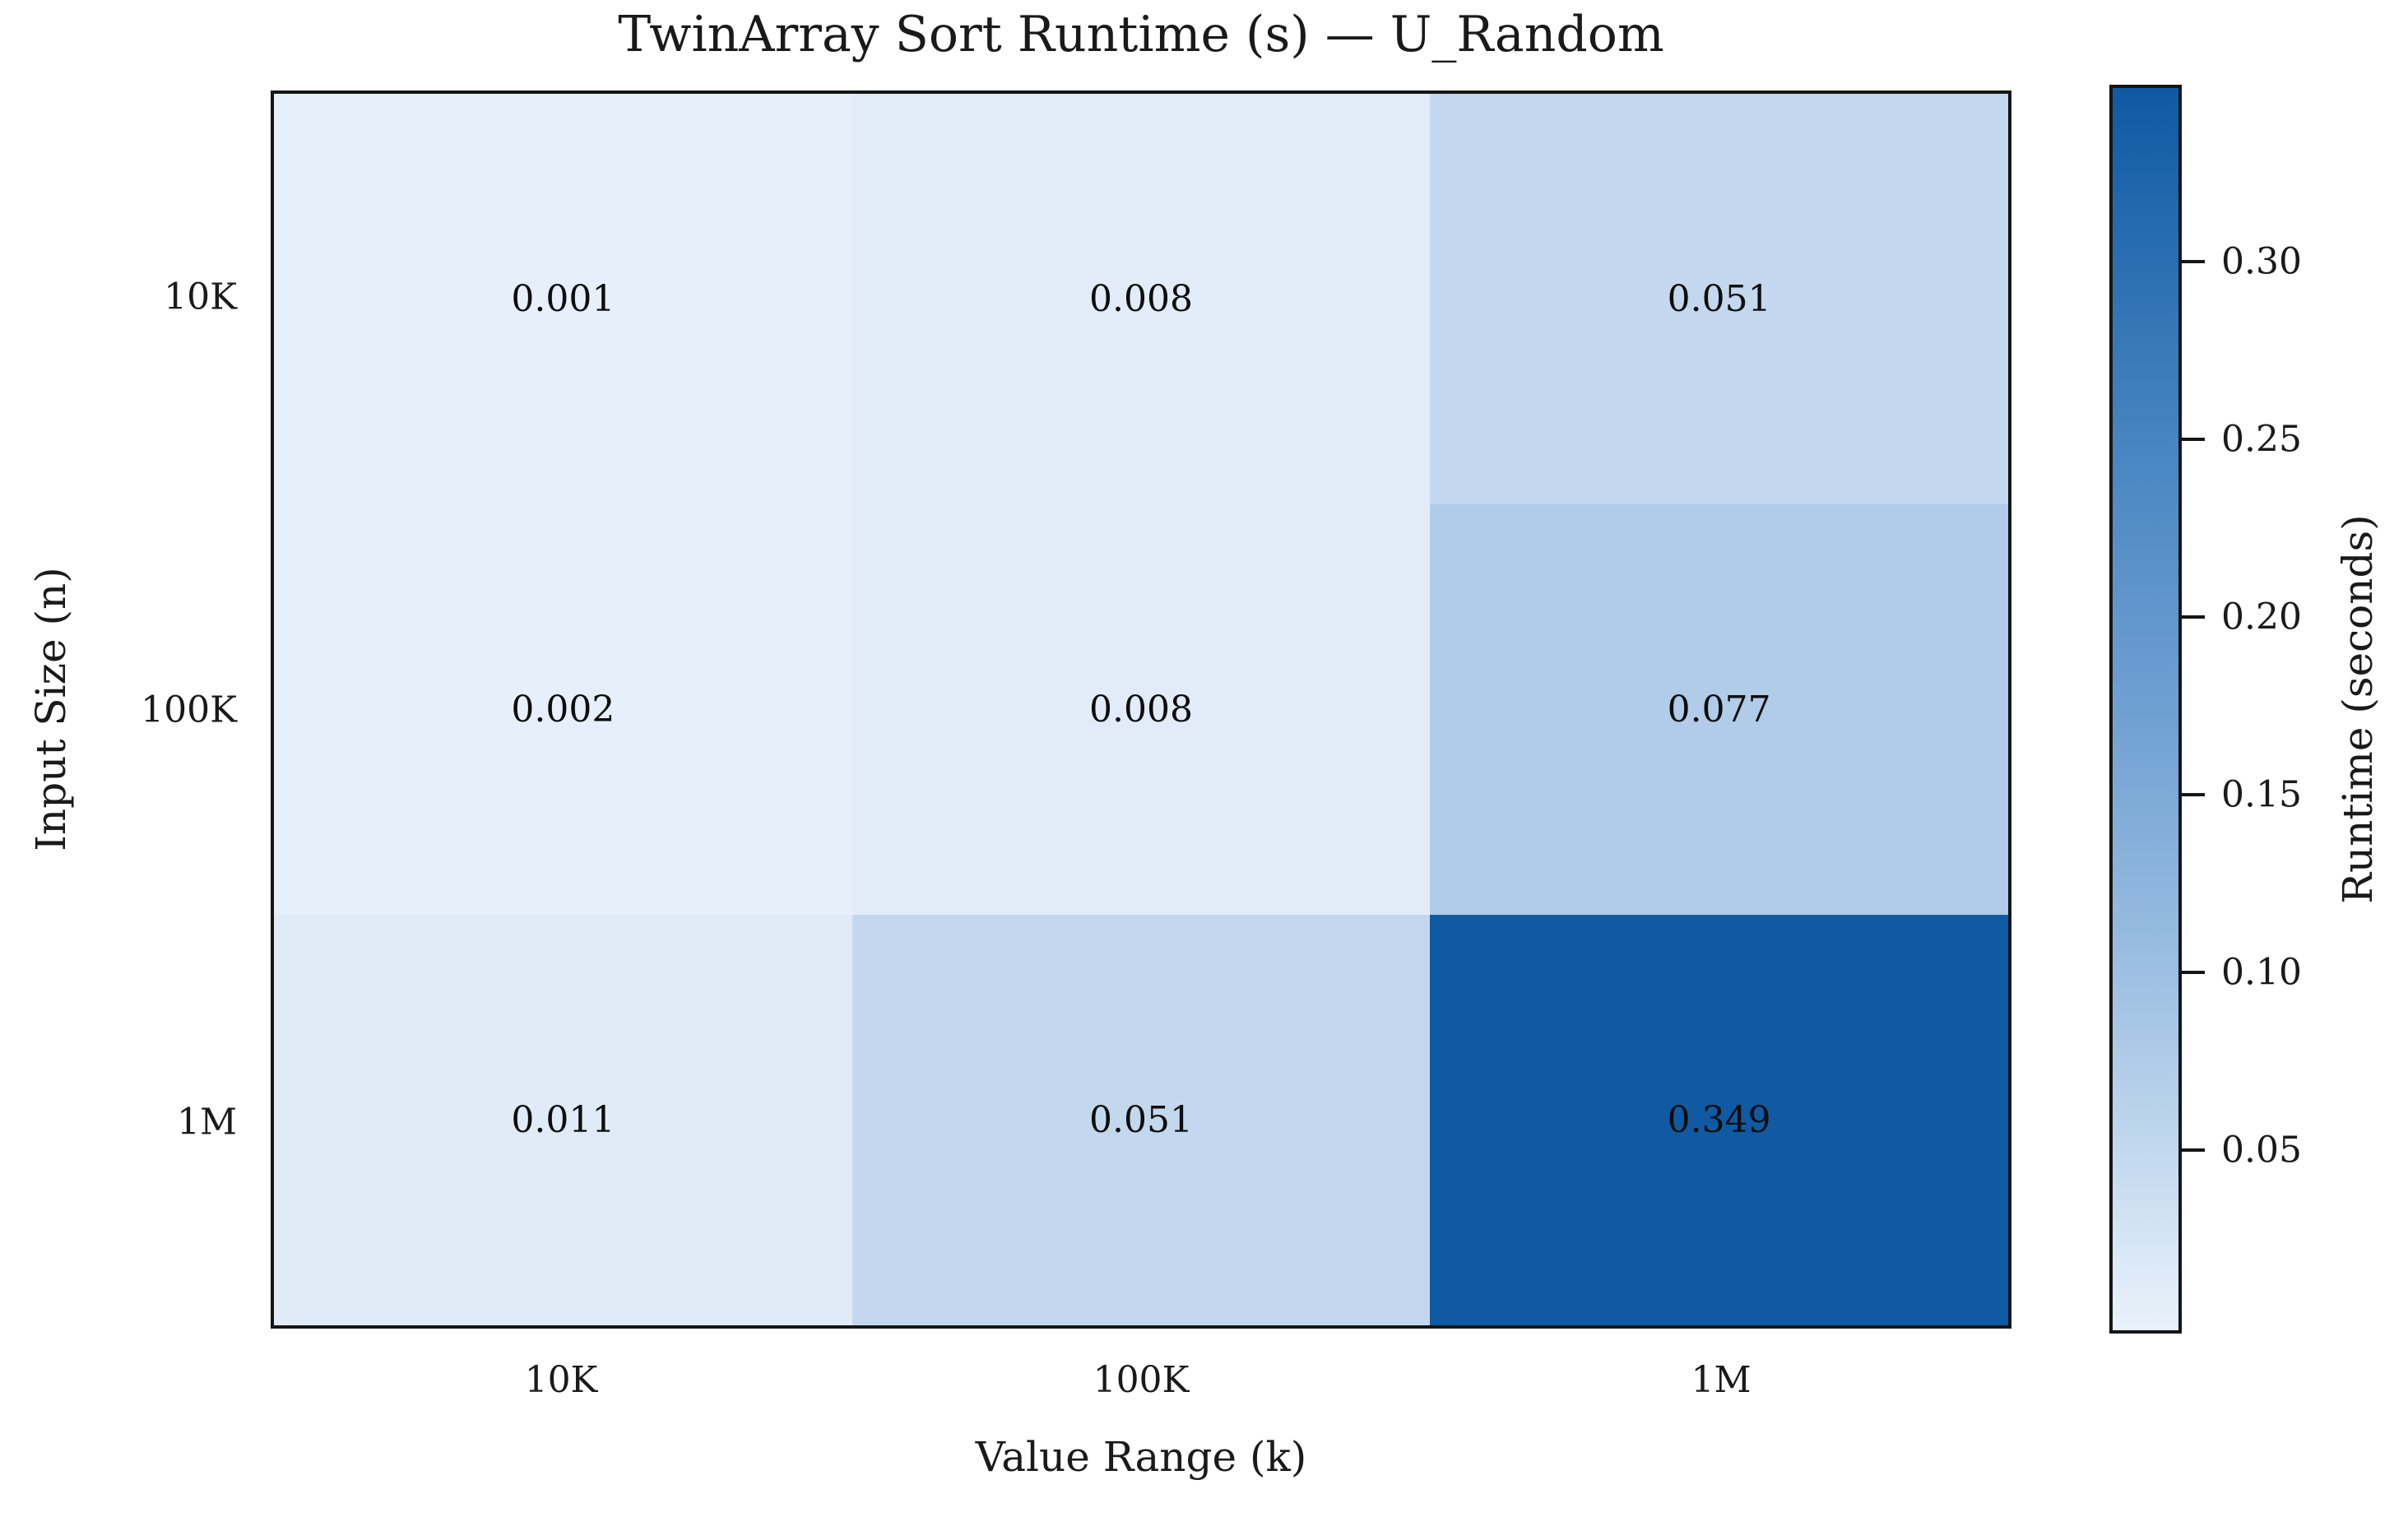  What do you see at coordinates (1719, 1120) in the screenshot?
I see `heatmap-cell: 0.349` at bounding box center [1719, 1120].